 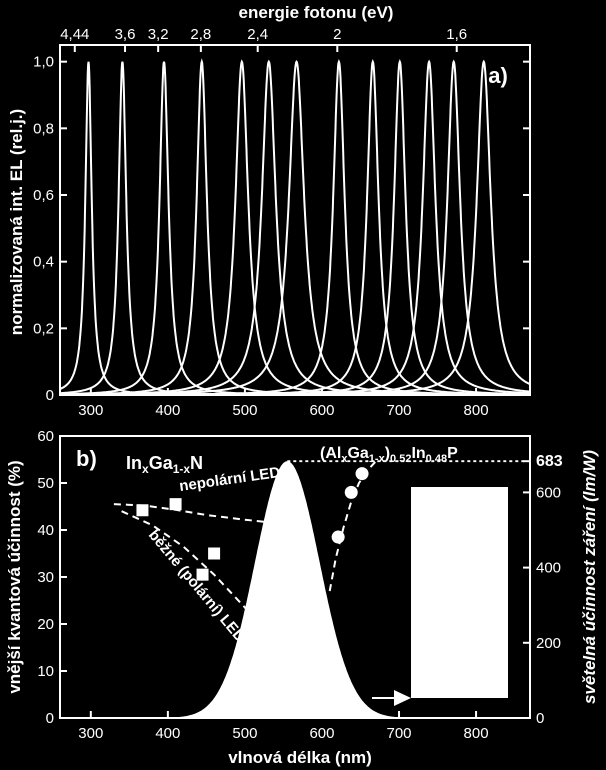 I want to click on x-tick-label-b-800: 800, so click(x=476, y=733).